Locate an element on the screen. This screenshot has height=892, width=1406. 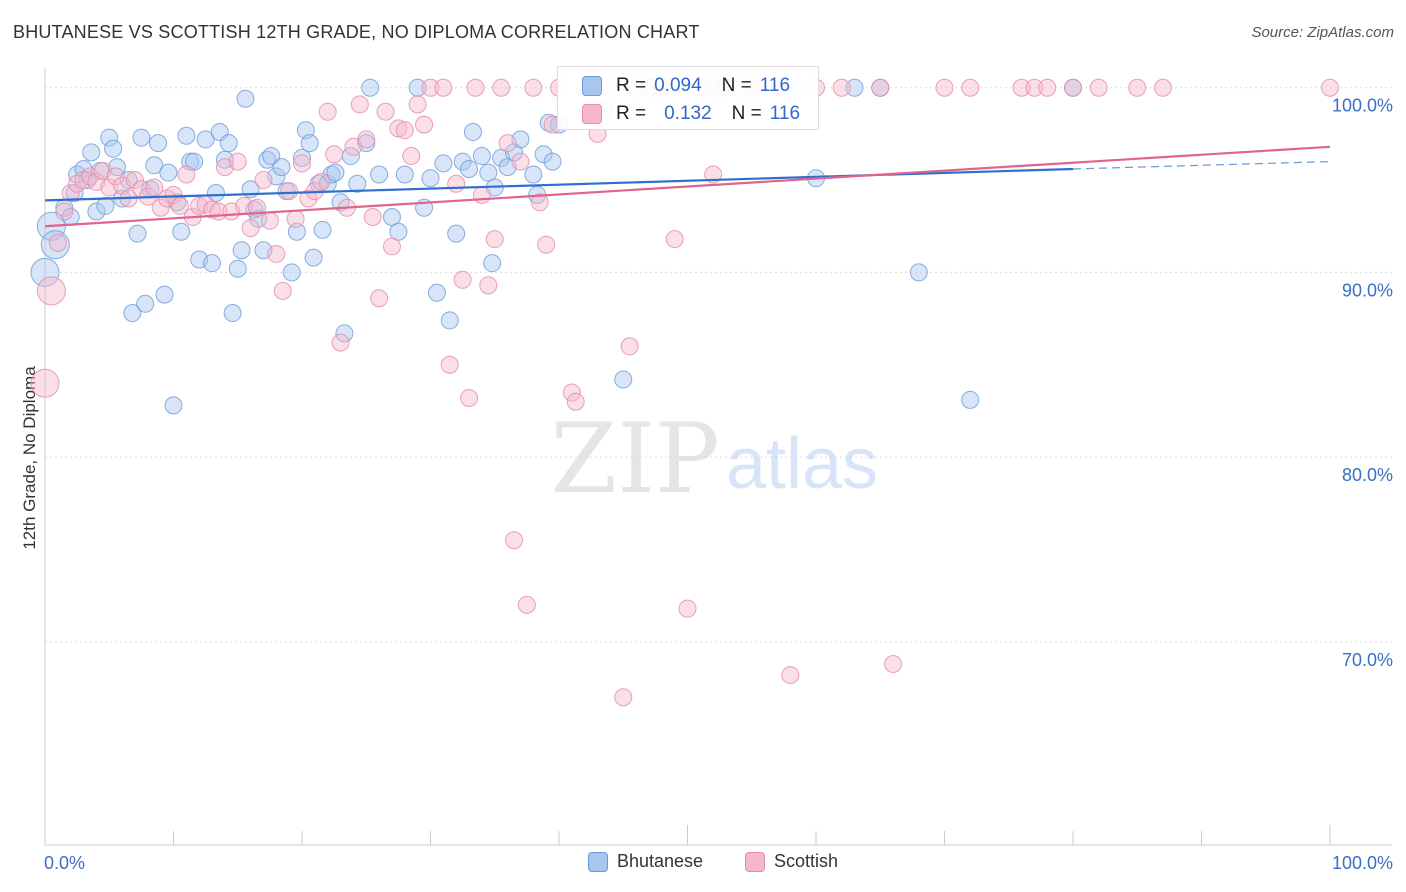
r-value: 0.132 is located at coordinates (688, 113).